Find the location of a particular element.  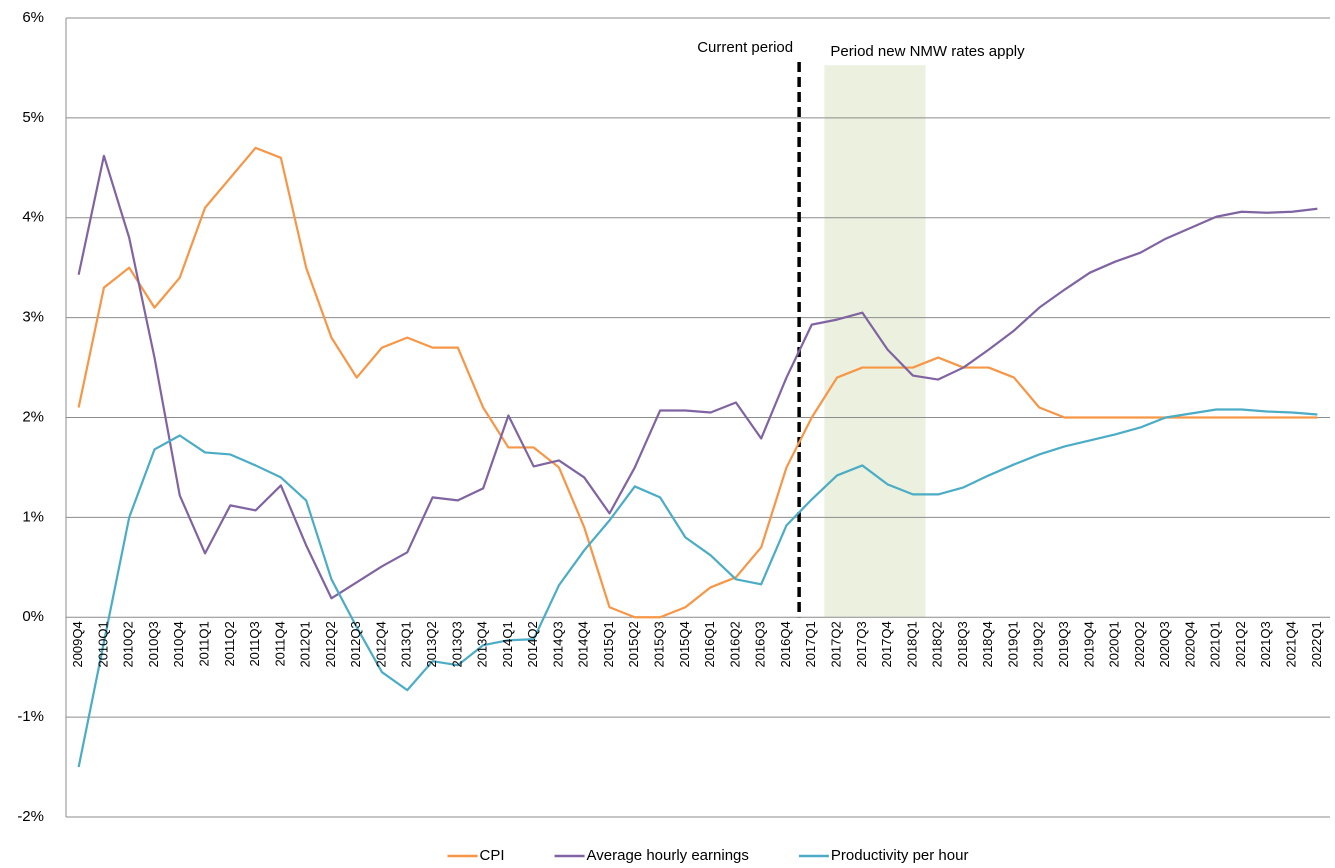

x-tick-label: 2019Q4 is located at coordinates (1088, 644).